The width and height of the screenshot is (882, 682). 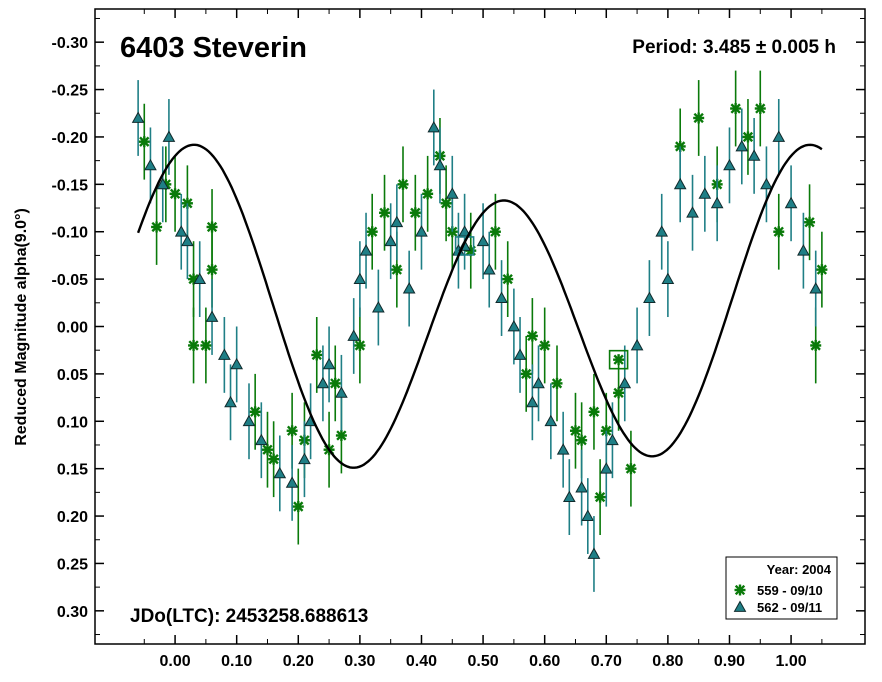 I want to click on y-tick-label: 0.10, so click(x=72, y=422).